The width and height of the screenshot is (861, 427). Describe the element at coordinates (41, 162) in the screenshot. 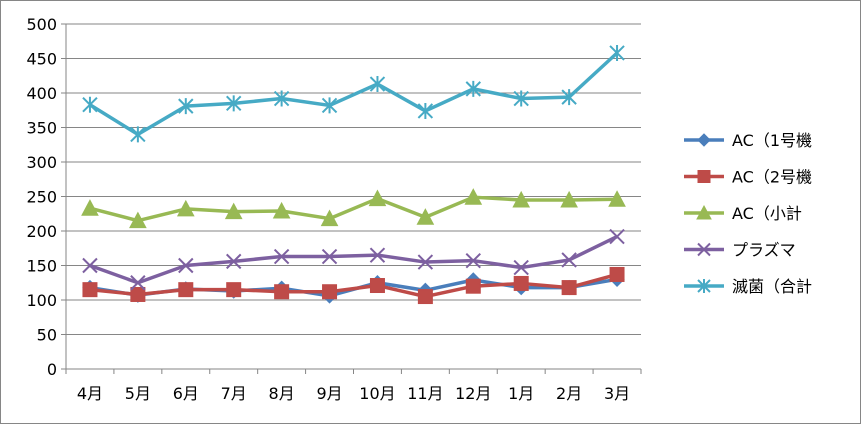

I see `y-tick-label: 300` at that location.